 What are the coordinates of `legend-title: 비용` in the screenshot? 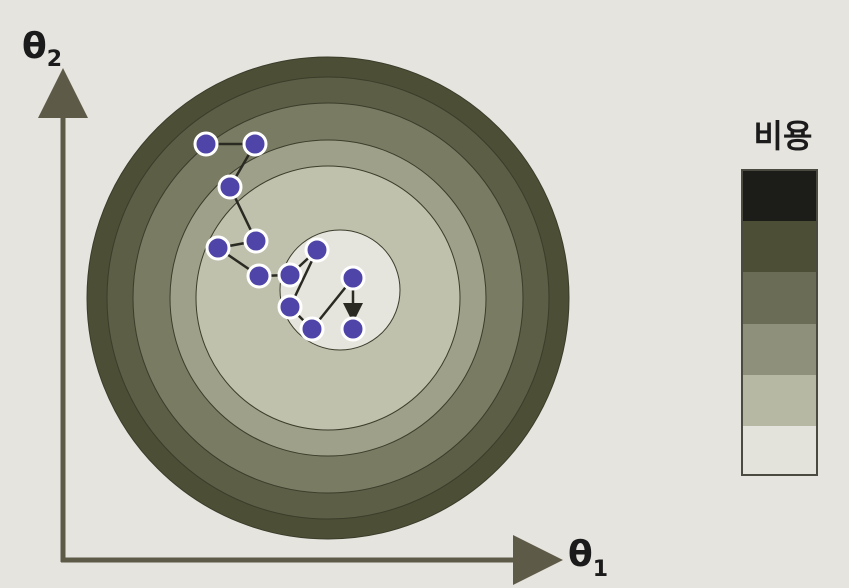 It's located at (783, 136).